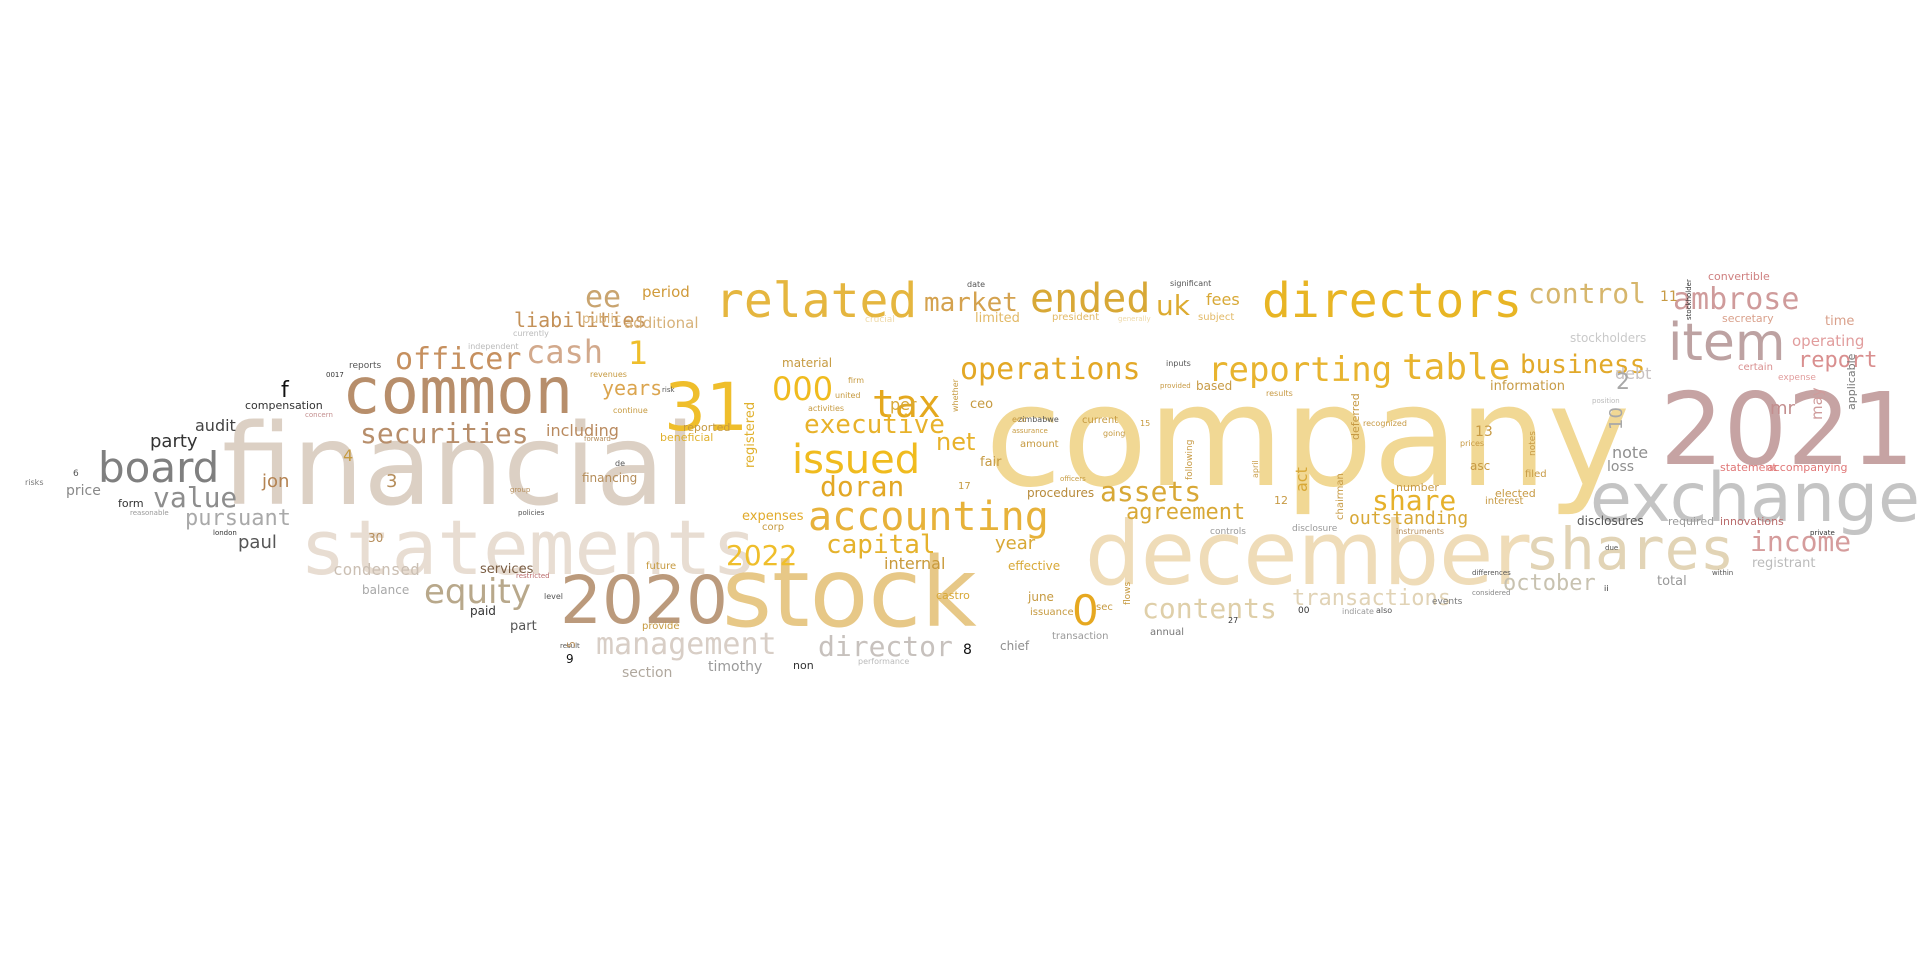  I want to click on word-num-30: 30, so click(376, 538).